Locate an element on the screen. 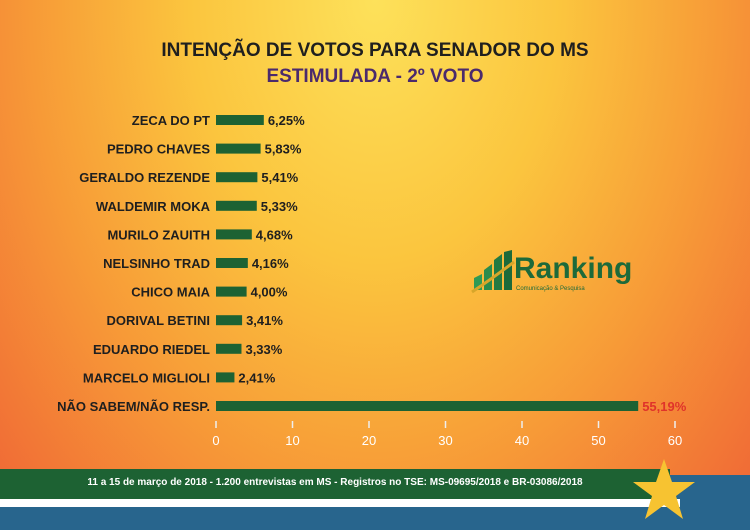 The image size is (750, 530). data-label: 4,16% is located at coordinates (270, 263).